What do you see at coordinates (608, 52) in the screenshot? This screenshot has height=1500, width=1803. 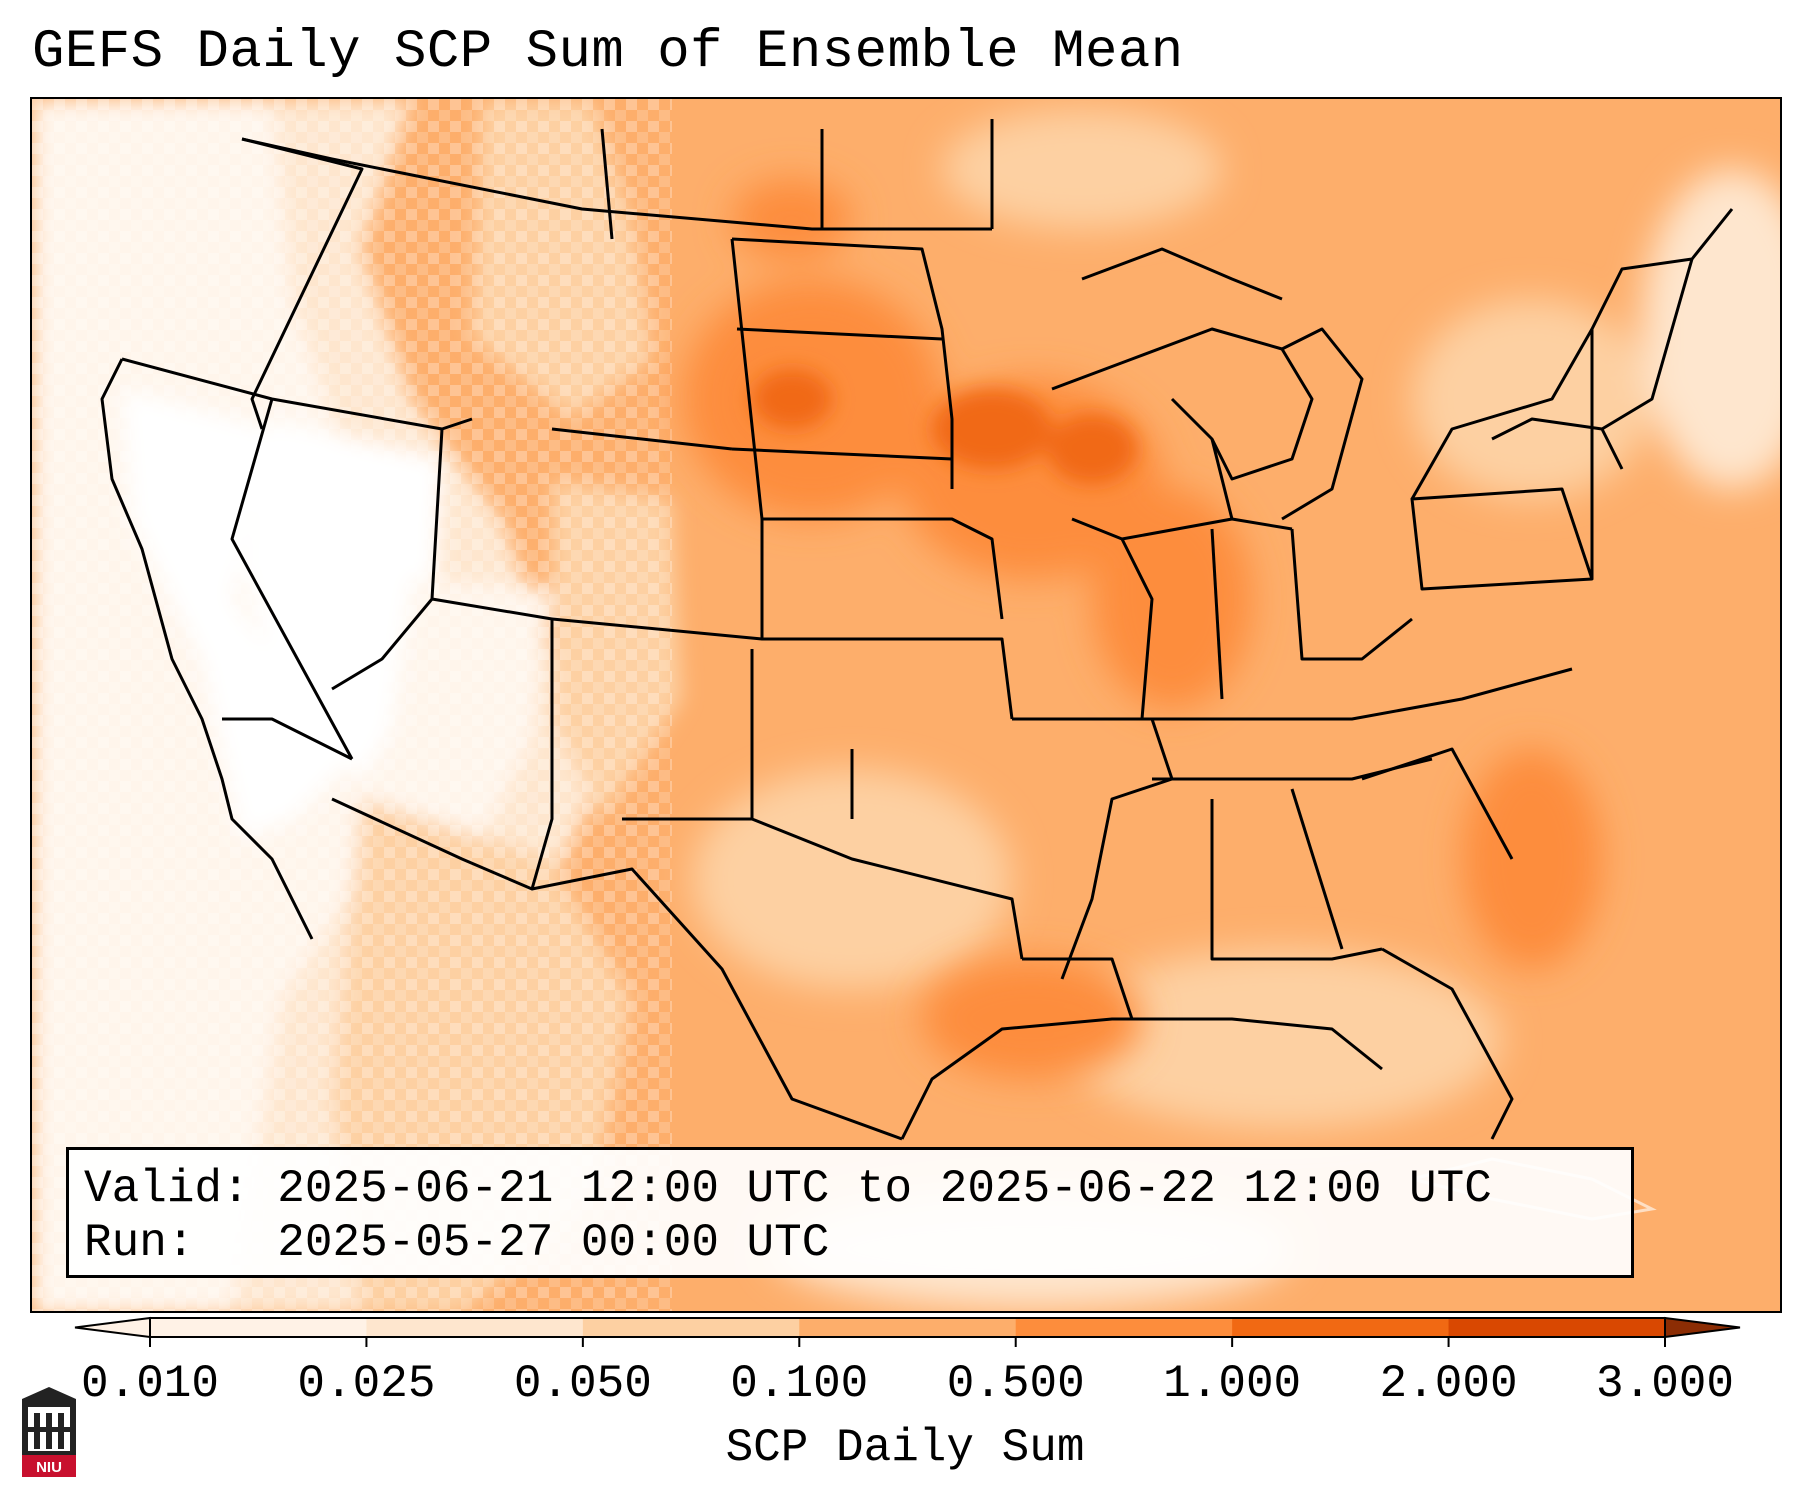 I see `chart-title: GEFS Daily SCP Sum of Ensemble Mean` at bounding box center [608, 52].